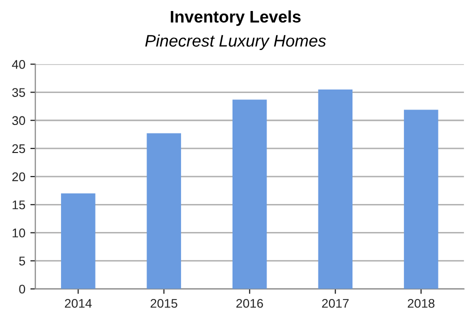 This screenshot has height=321, width=471. I want to click on y-tick-label: 0, so click(22, 289).